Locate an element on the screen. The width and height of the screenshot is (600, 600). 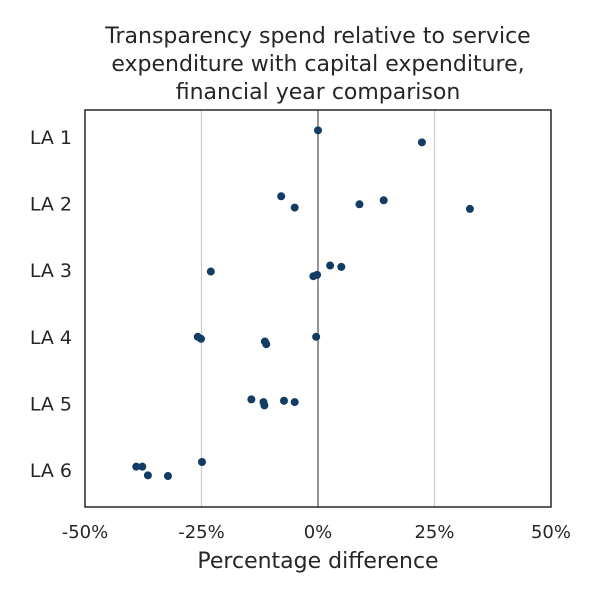
y-tick-label-2: LA 2 is located at coordinates (51, 205).